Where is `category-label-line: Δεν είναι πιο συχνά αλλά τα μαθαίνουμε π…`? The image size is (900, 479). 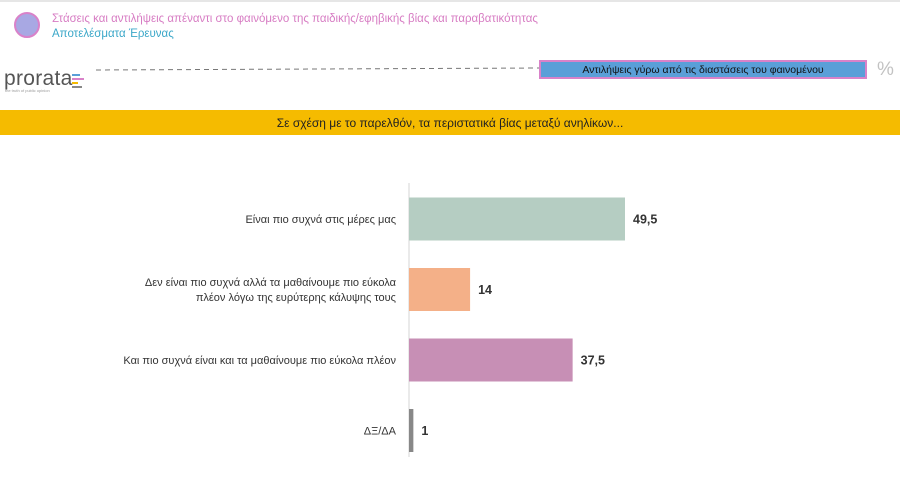 category-label-line: Δεν είναι πιο συχνά αλλά τα μαθαίνουμε π… is located at coordinates (271, 283).